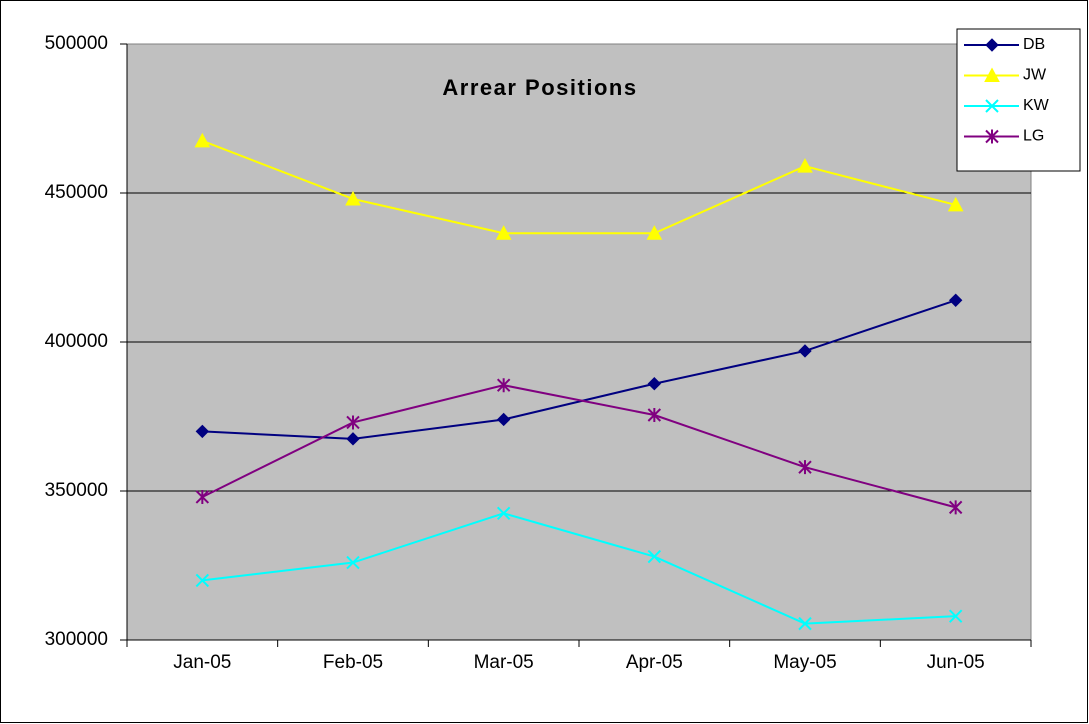 The width and height of the screenshot is (1089, 724). I want to click on x-tick-label: Feb-05, so click(353, 662).